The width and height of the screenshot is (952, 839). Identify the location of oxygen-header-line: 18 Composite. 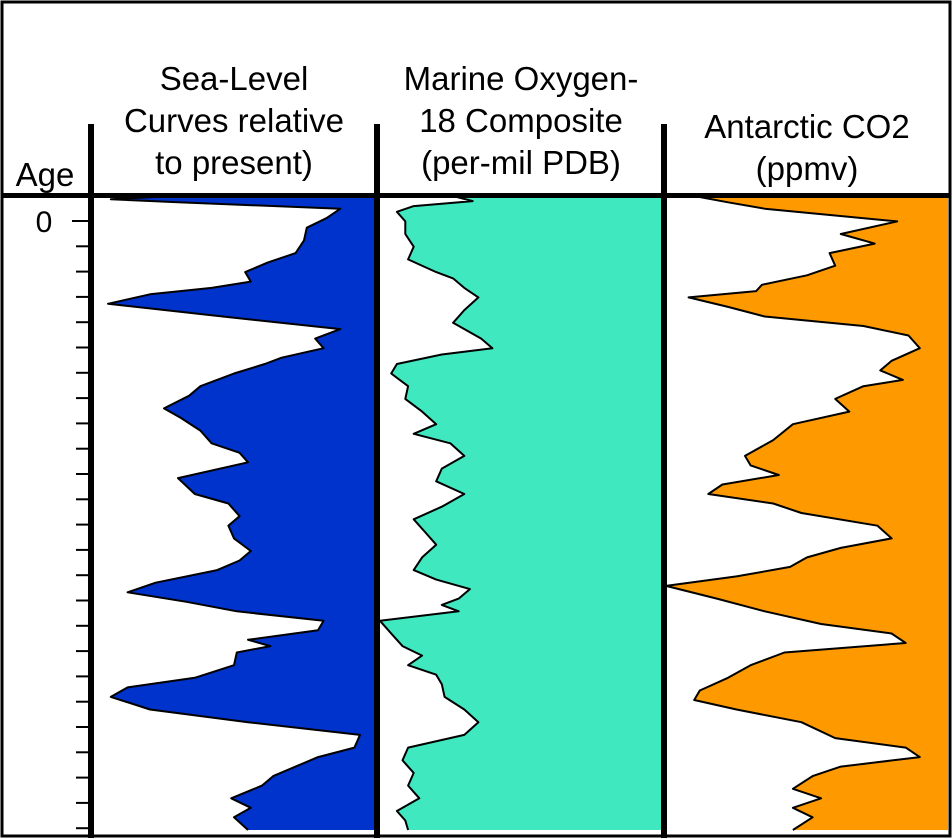
(521, 120).